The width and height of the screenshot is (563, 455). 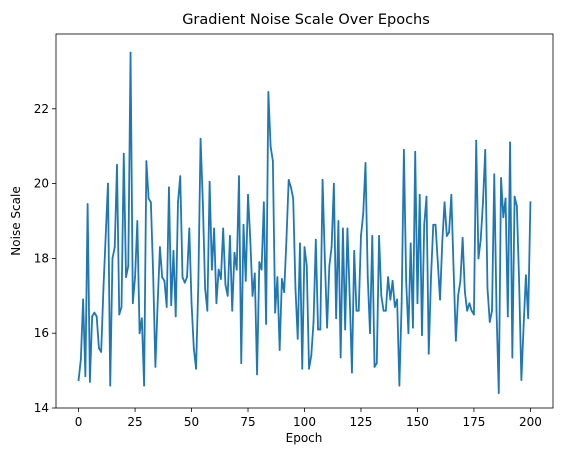 I want to click on chart-title: Gradient Noise Scale Over Epochs, so click(x=306, y=20).